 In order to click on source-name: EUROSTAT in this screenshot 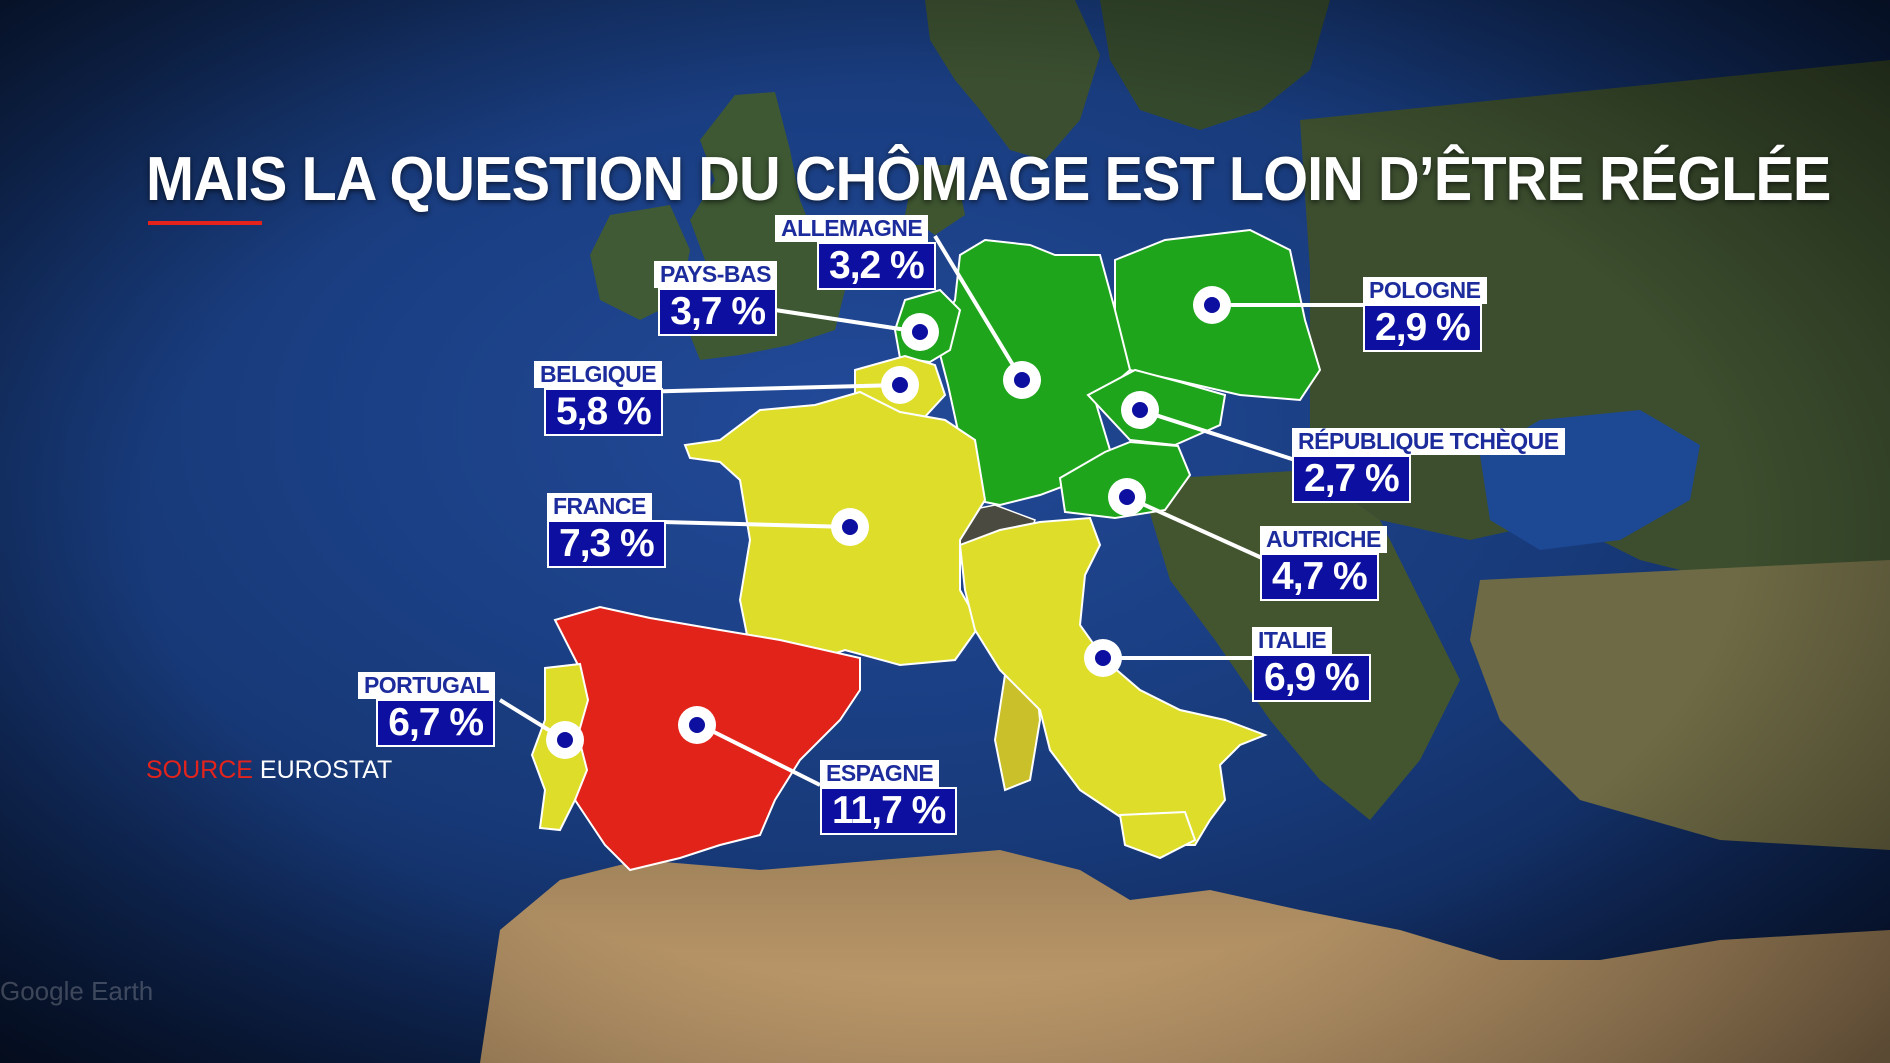, I will do `click(326, 770)`.